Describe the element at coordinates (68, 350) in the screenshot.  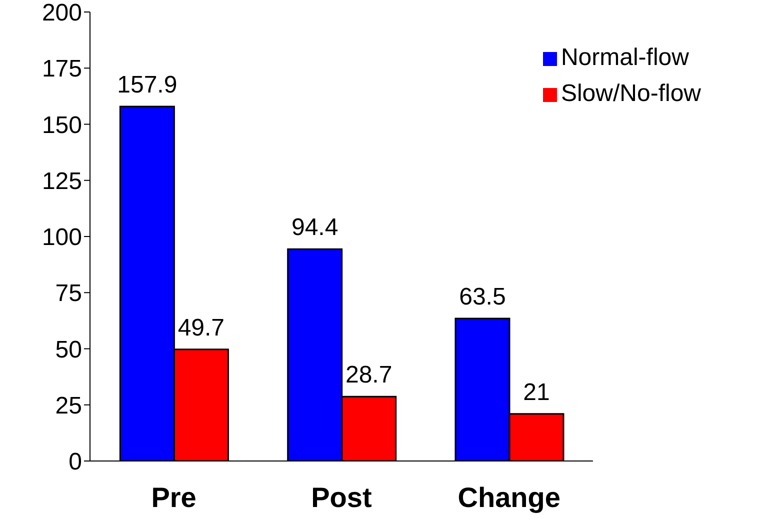
I see `y-tick-label: 50` at that location.